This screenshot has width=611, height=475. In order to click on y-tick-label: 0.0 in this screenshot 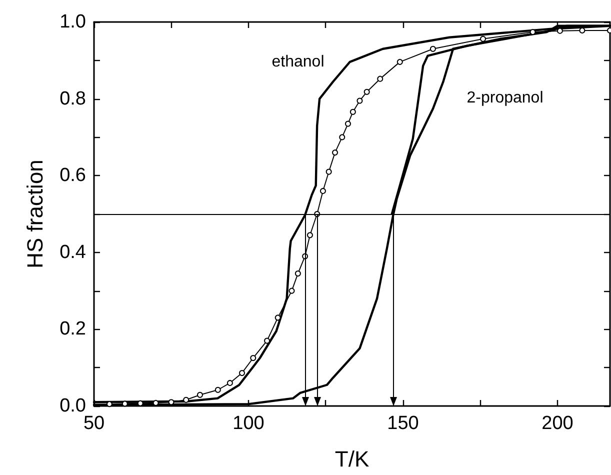, I will do `click(73, 406)`.